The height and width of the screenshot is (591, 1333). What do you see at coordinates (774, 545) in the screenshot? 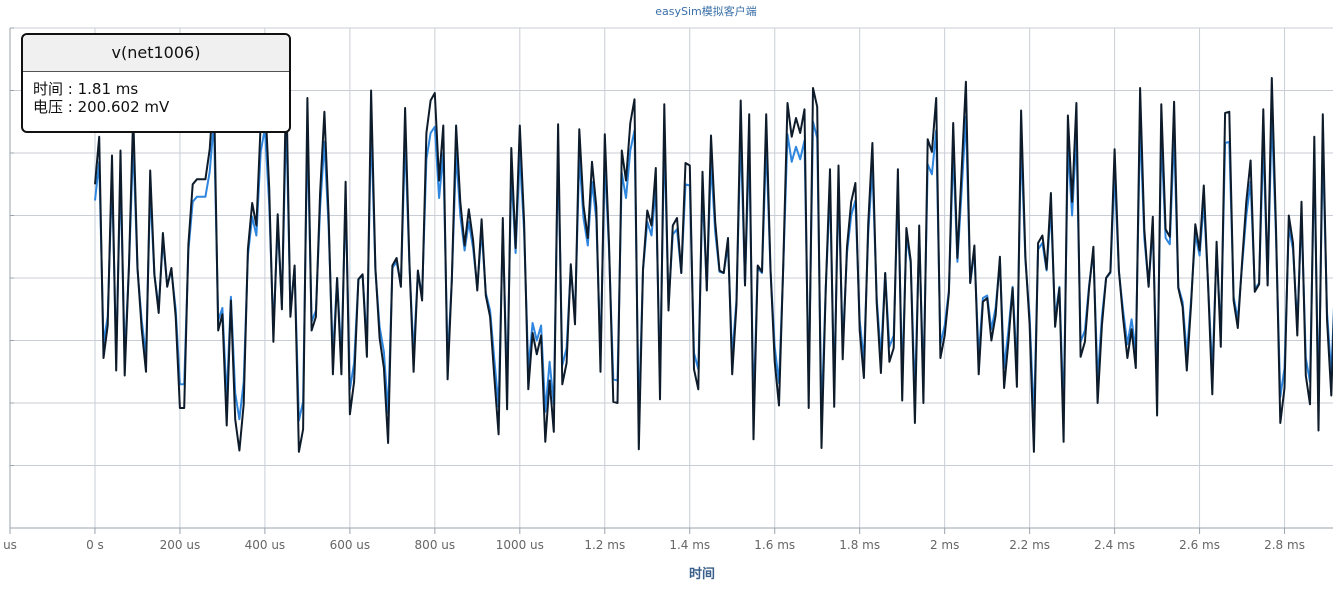
I see `x-tick-label: 1.6 ms` at bounding box center [774, 545].